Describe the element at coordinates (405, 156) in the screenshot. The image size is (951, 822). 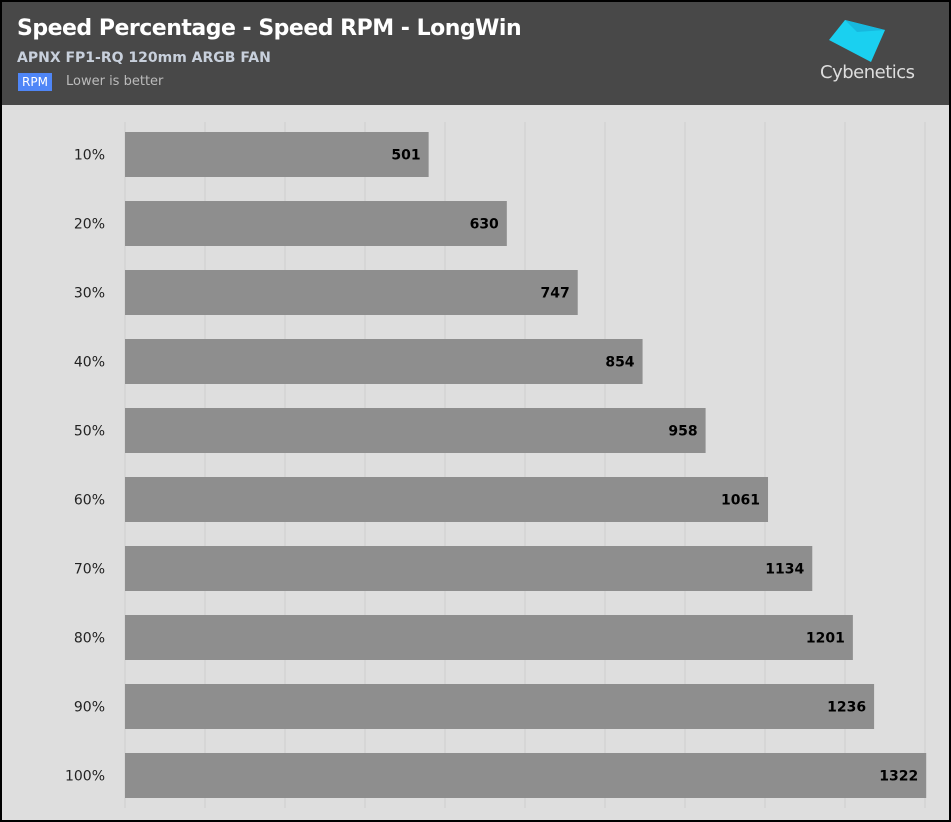
I see `data-label: 501` at that location.